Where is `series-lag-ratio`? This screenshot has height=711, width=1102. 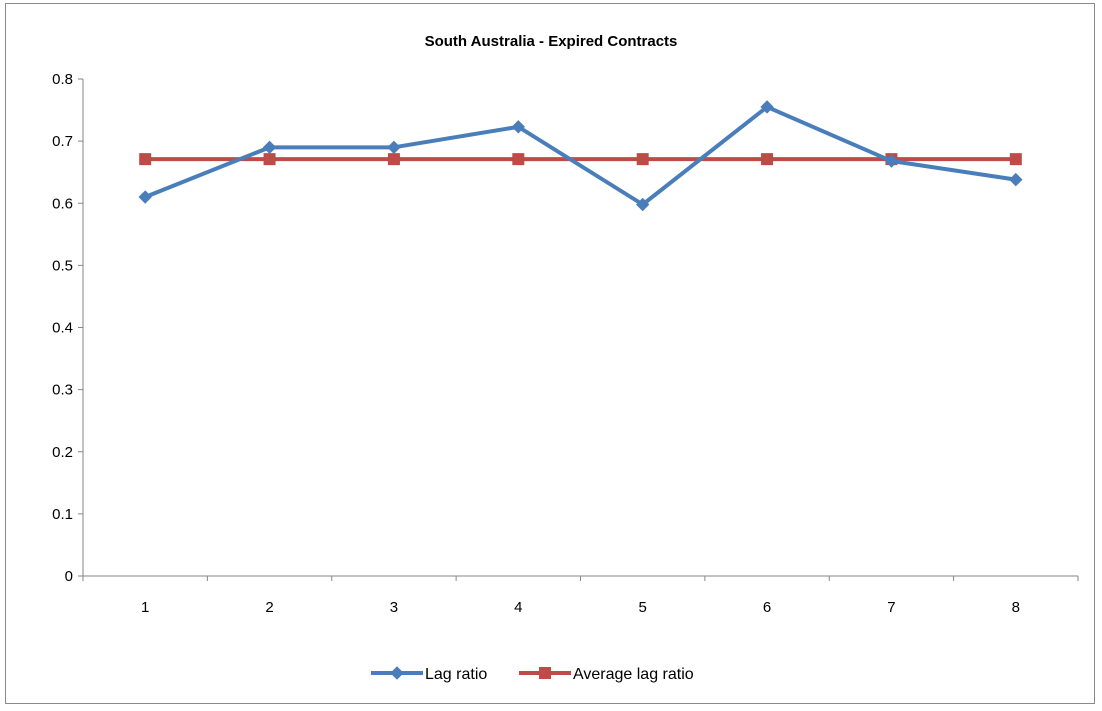 series-lag-ratio is located at coordinates (580, 156).